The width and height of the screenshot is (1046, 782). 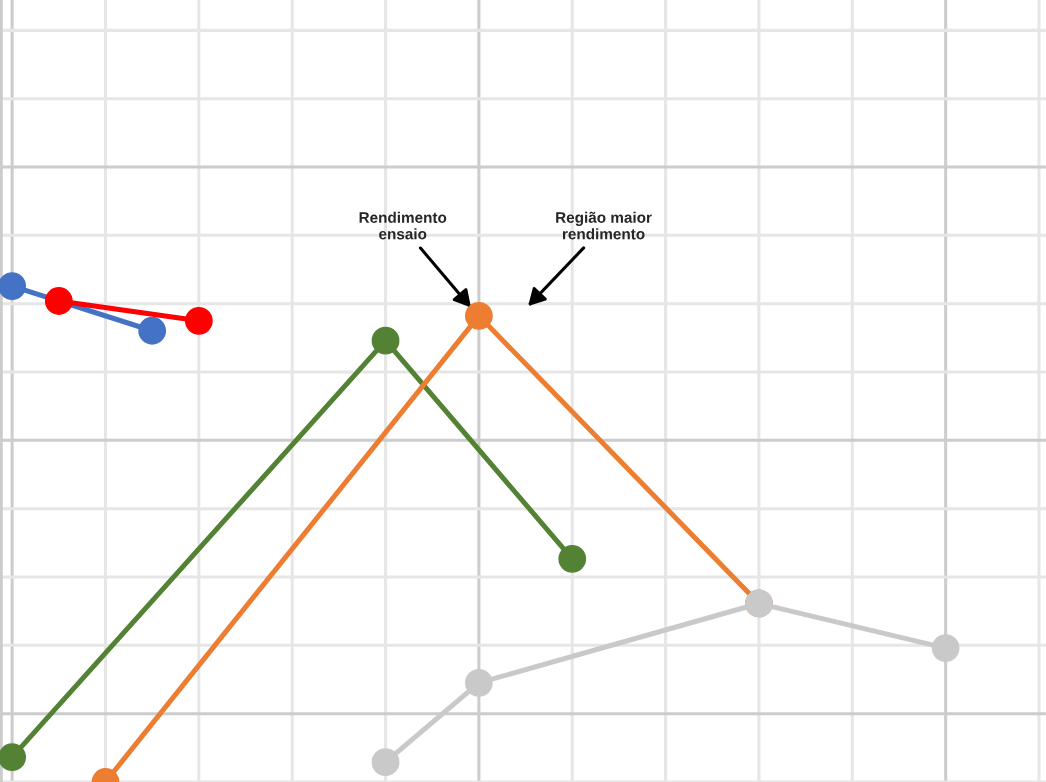 I want to click on text: Rendimento ensaio, so click(x=403, y=225).